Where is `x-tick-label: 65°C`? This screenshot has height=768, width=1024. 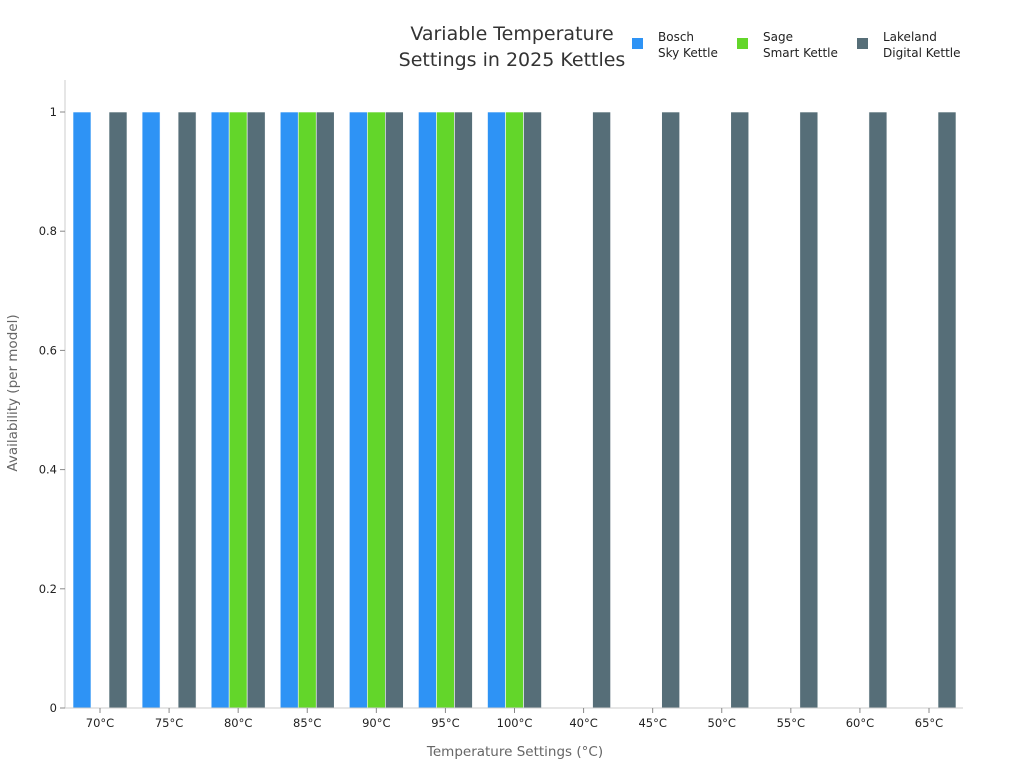 x-tick-label: 65°C is located at coordinates (929, 723).